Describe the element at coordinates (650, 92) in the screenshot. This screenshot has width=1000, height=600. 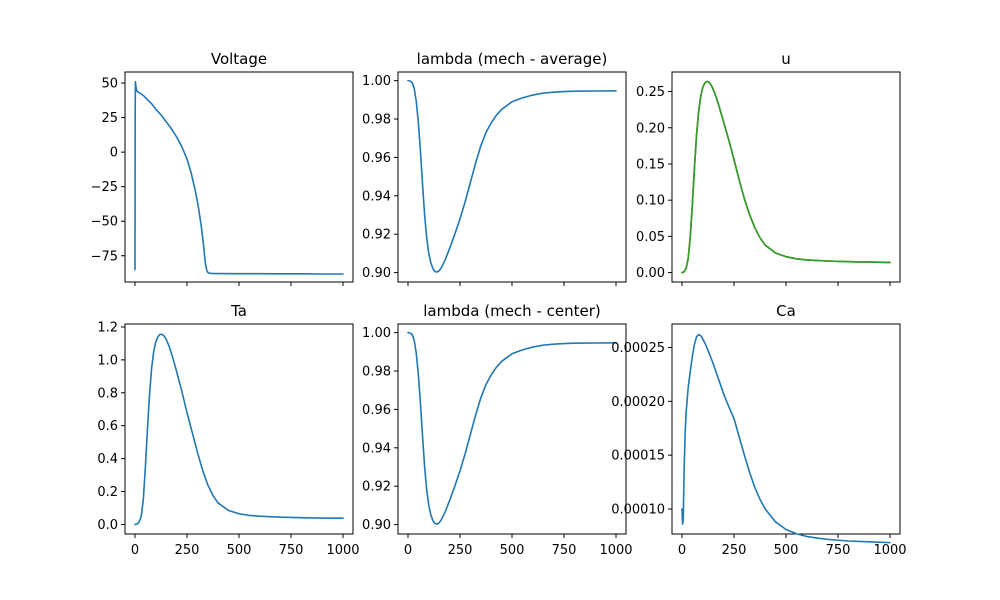
I see `y-tick-label: 0.25` at that location.